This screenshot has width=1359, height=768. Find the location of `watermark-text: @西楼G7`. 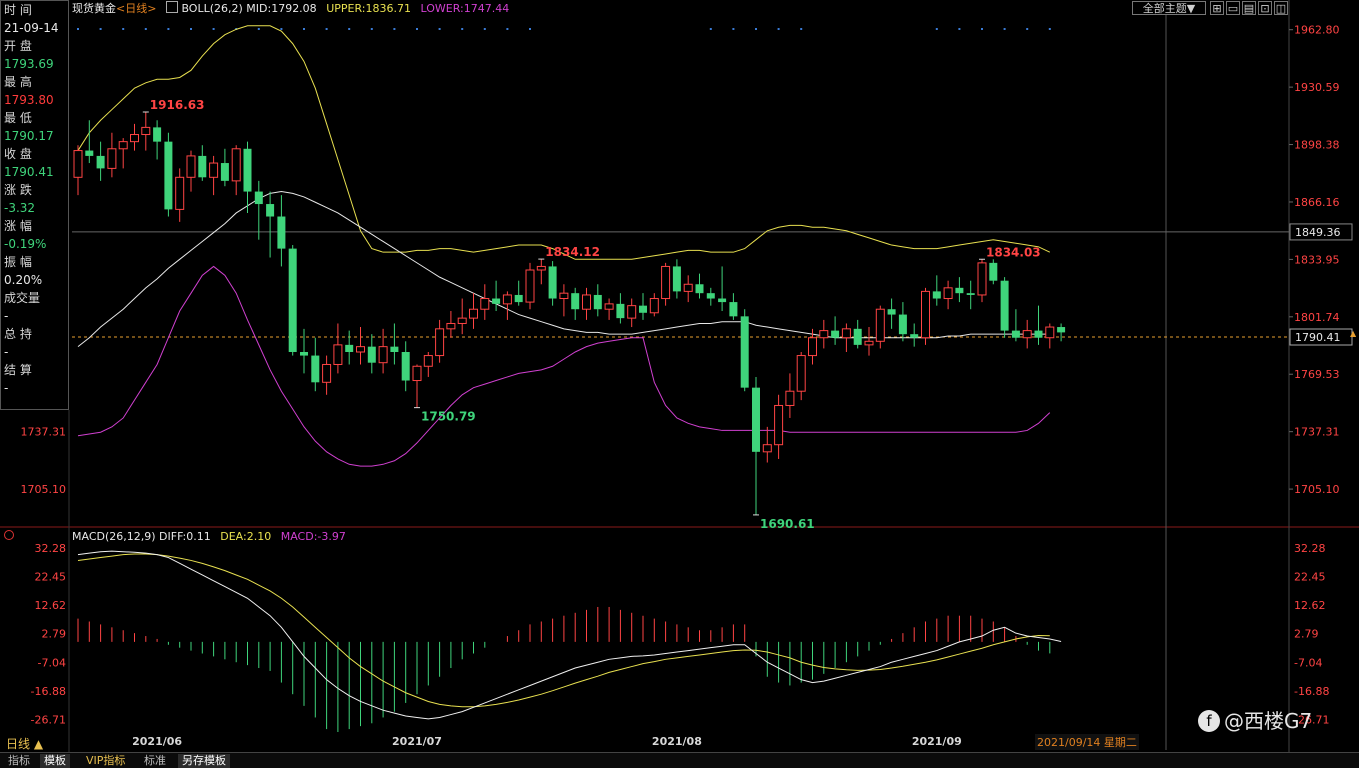

watermark-text: @西楼G7 is located at coordinates (1268, 721).